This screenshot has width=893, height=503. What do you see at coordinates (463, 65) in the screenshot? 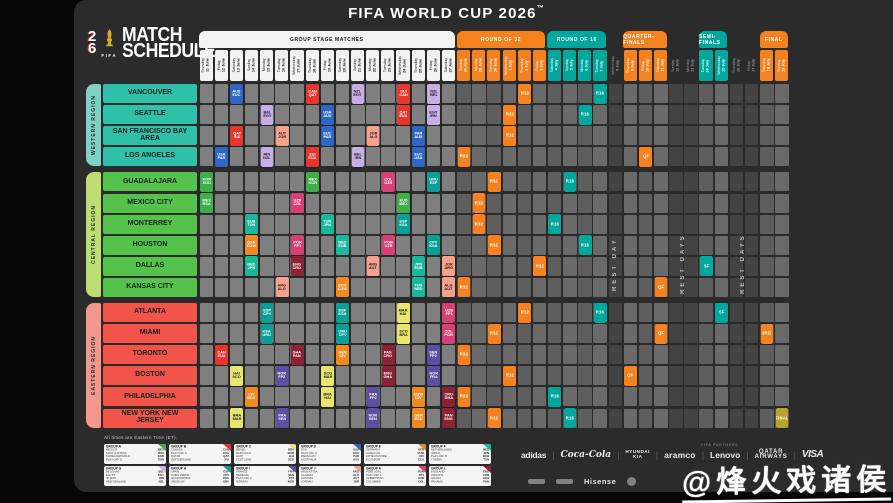
I see `date-label: Sunday 28 June` at bounding box center [463, 65].